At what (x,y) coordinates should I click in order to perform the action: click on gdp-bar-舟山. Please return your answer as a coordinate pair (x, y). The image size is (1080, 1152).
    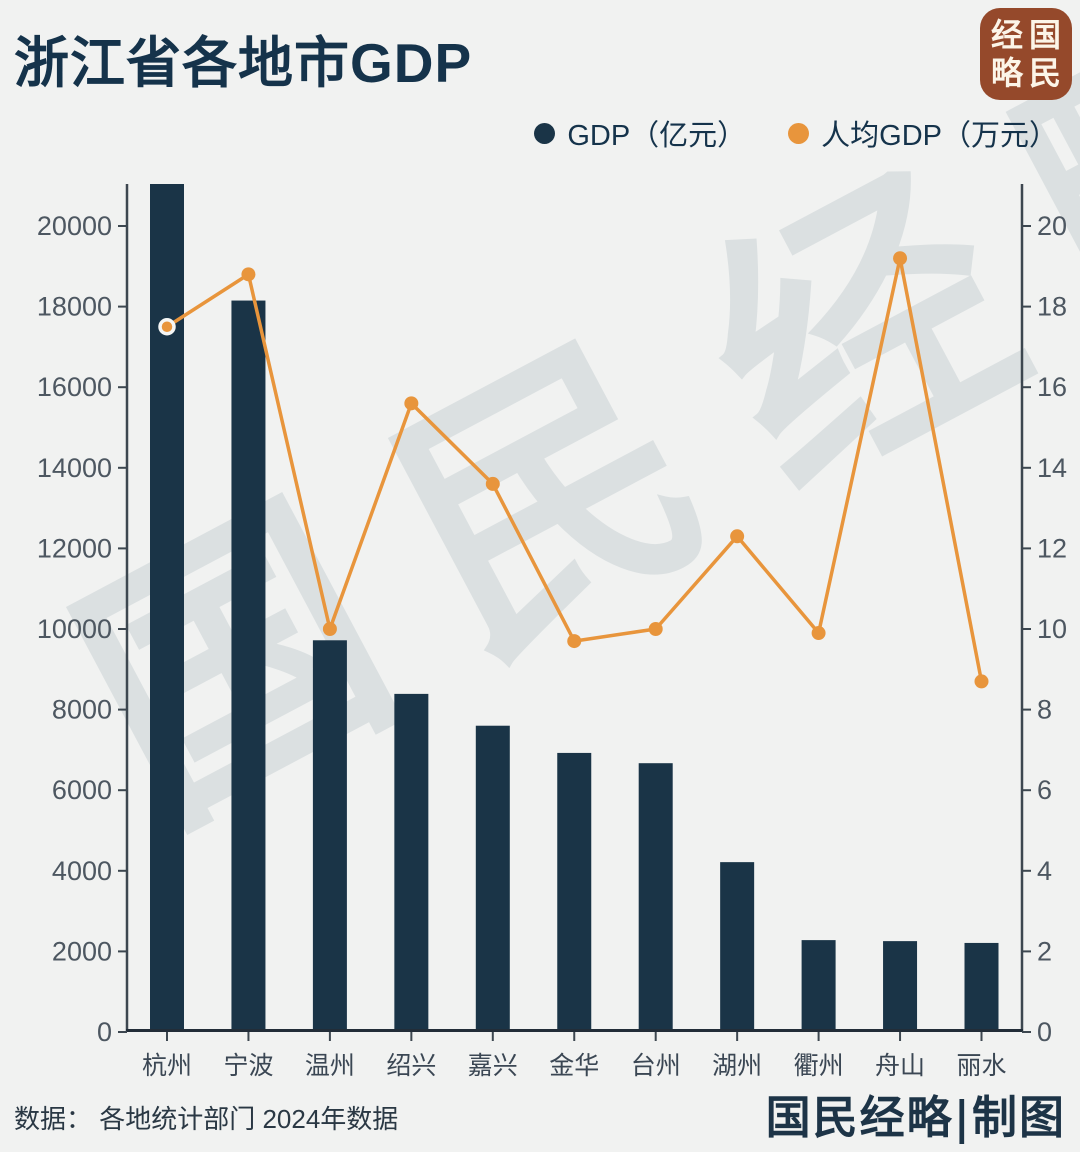
    Looking at the image, I should click on (900, 986).